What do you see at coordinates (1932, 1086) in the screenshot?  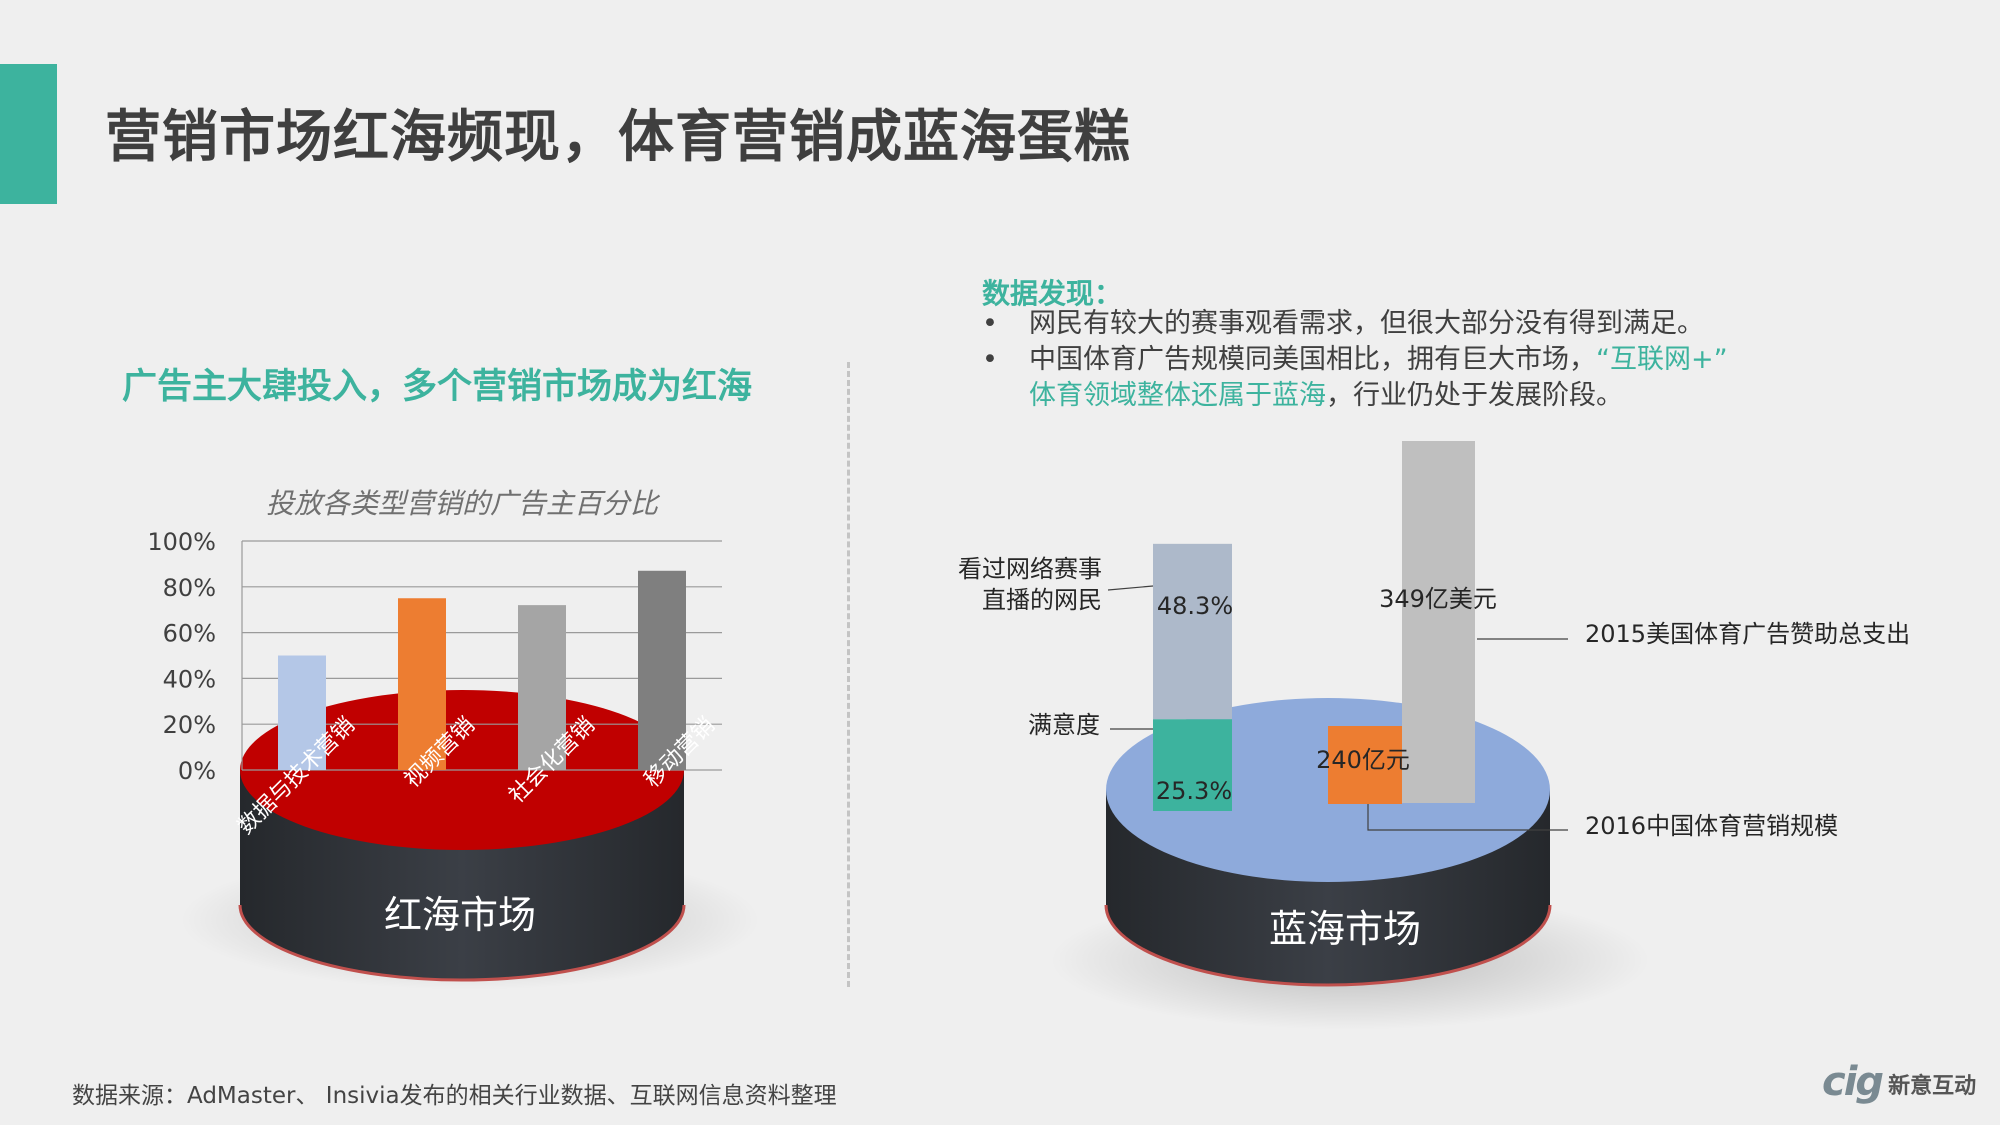 I see `logo-text: 新意互动` at bounding box center [1932, 1086].